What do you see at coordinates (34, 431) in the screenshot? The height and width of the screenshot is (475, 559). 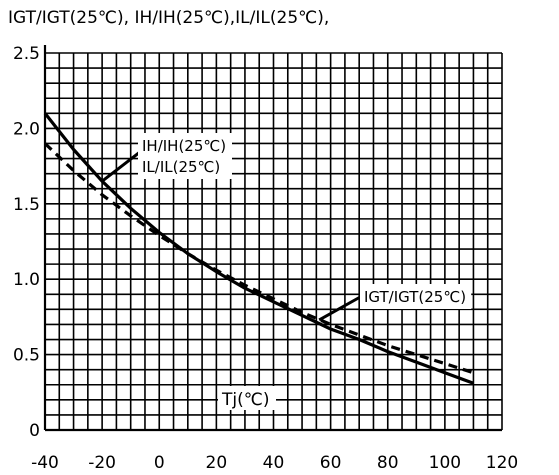 I see `y-tick-label: 0` at bounding box center [34, 431].